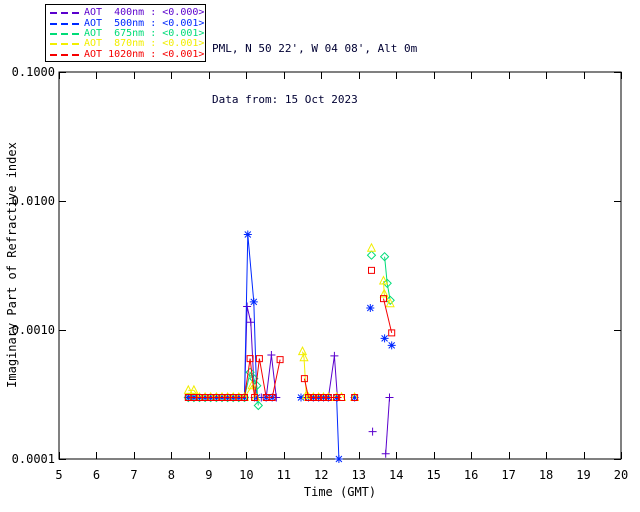 The height and width of the screenshot is (512, 640). Describe the element at coordinates (33, 330) in the screenshot. I see `y-tick-label: 0.0010` at that location.